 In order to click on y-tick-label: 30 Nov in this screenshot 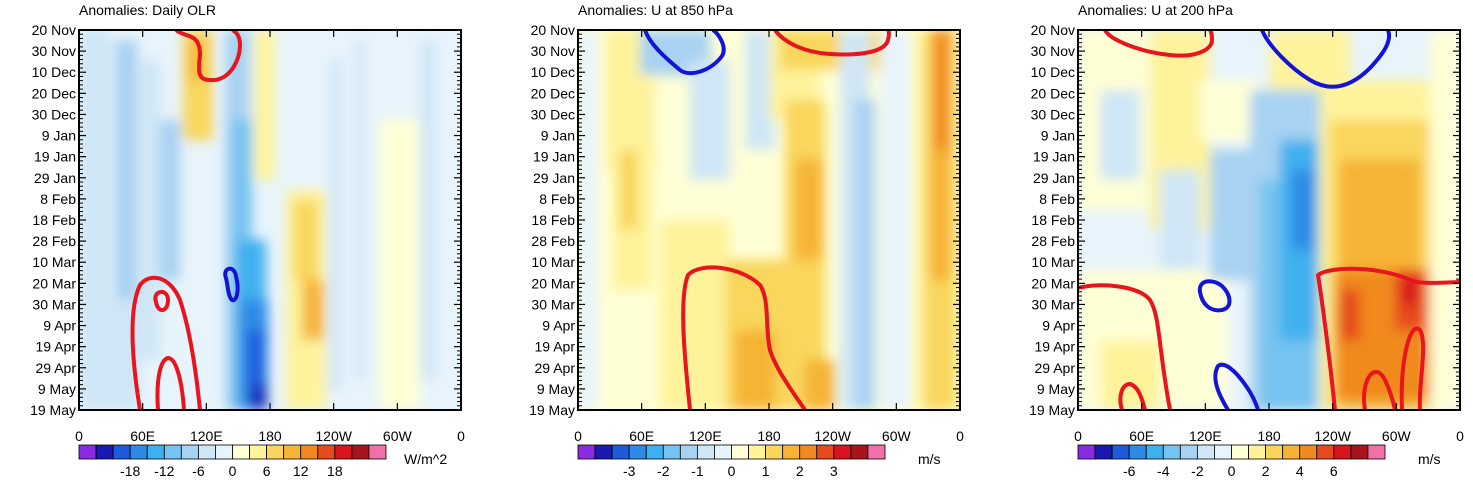, I will do `click(553, 51)`.